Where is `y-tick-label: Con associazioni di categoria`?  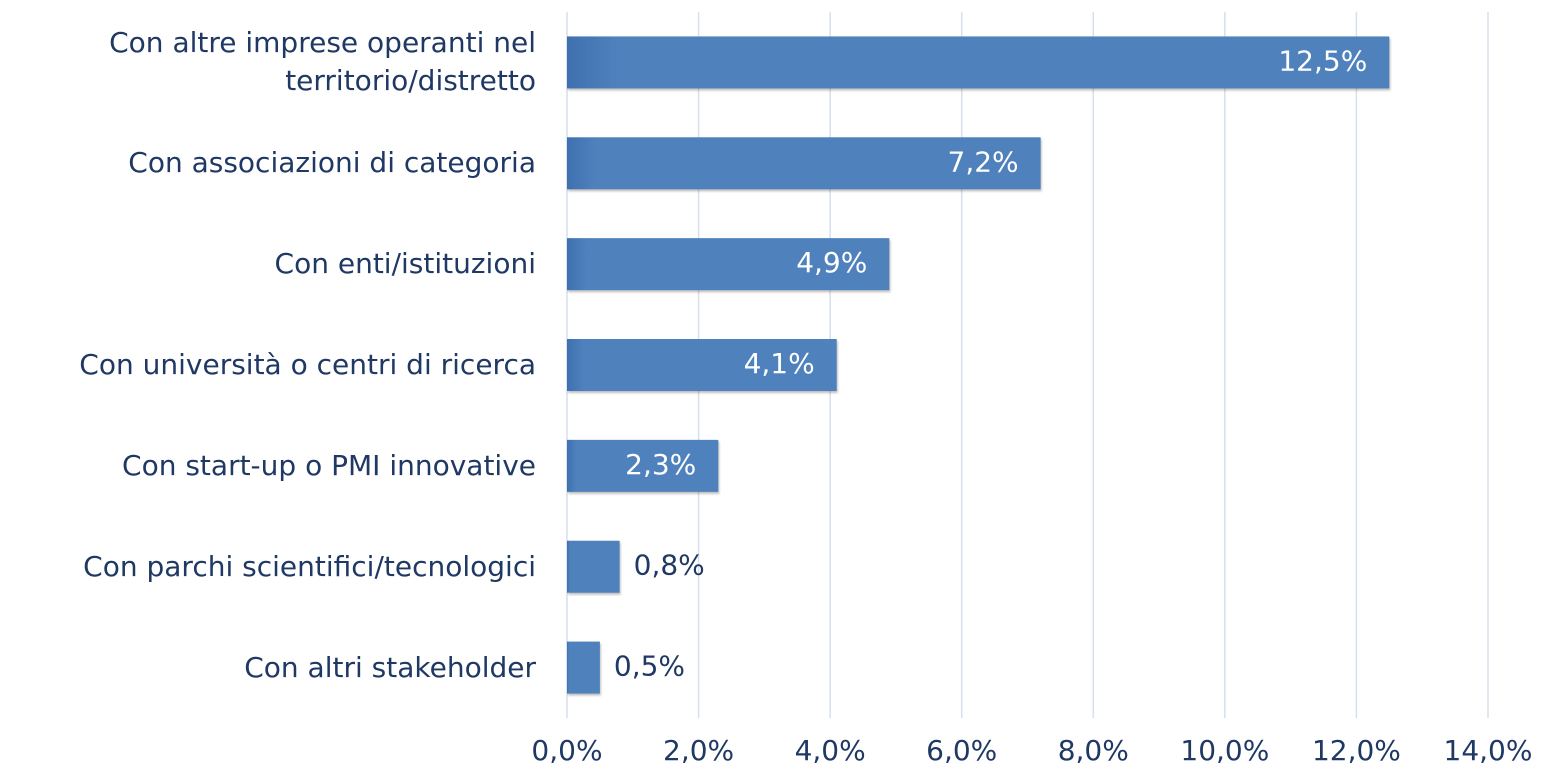
y-tick-label: Con associazioni di categoria is located at coordinates (332, 163).